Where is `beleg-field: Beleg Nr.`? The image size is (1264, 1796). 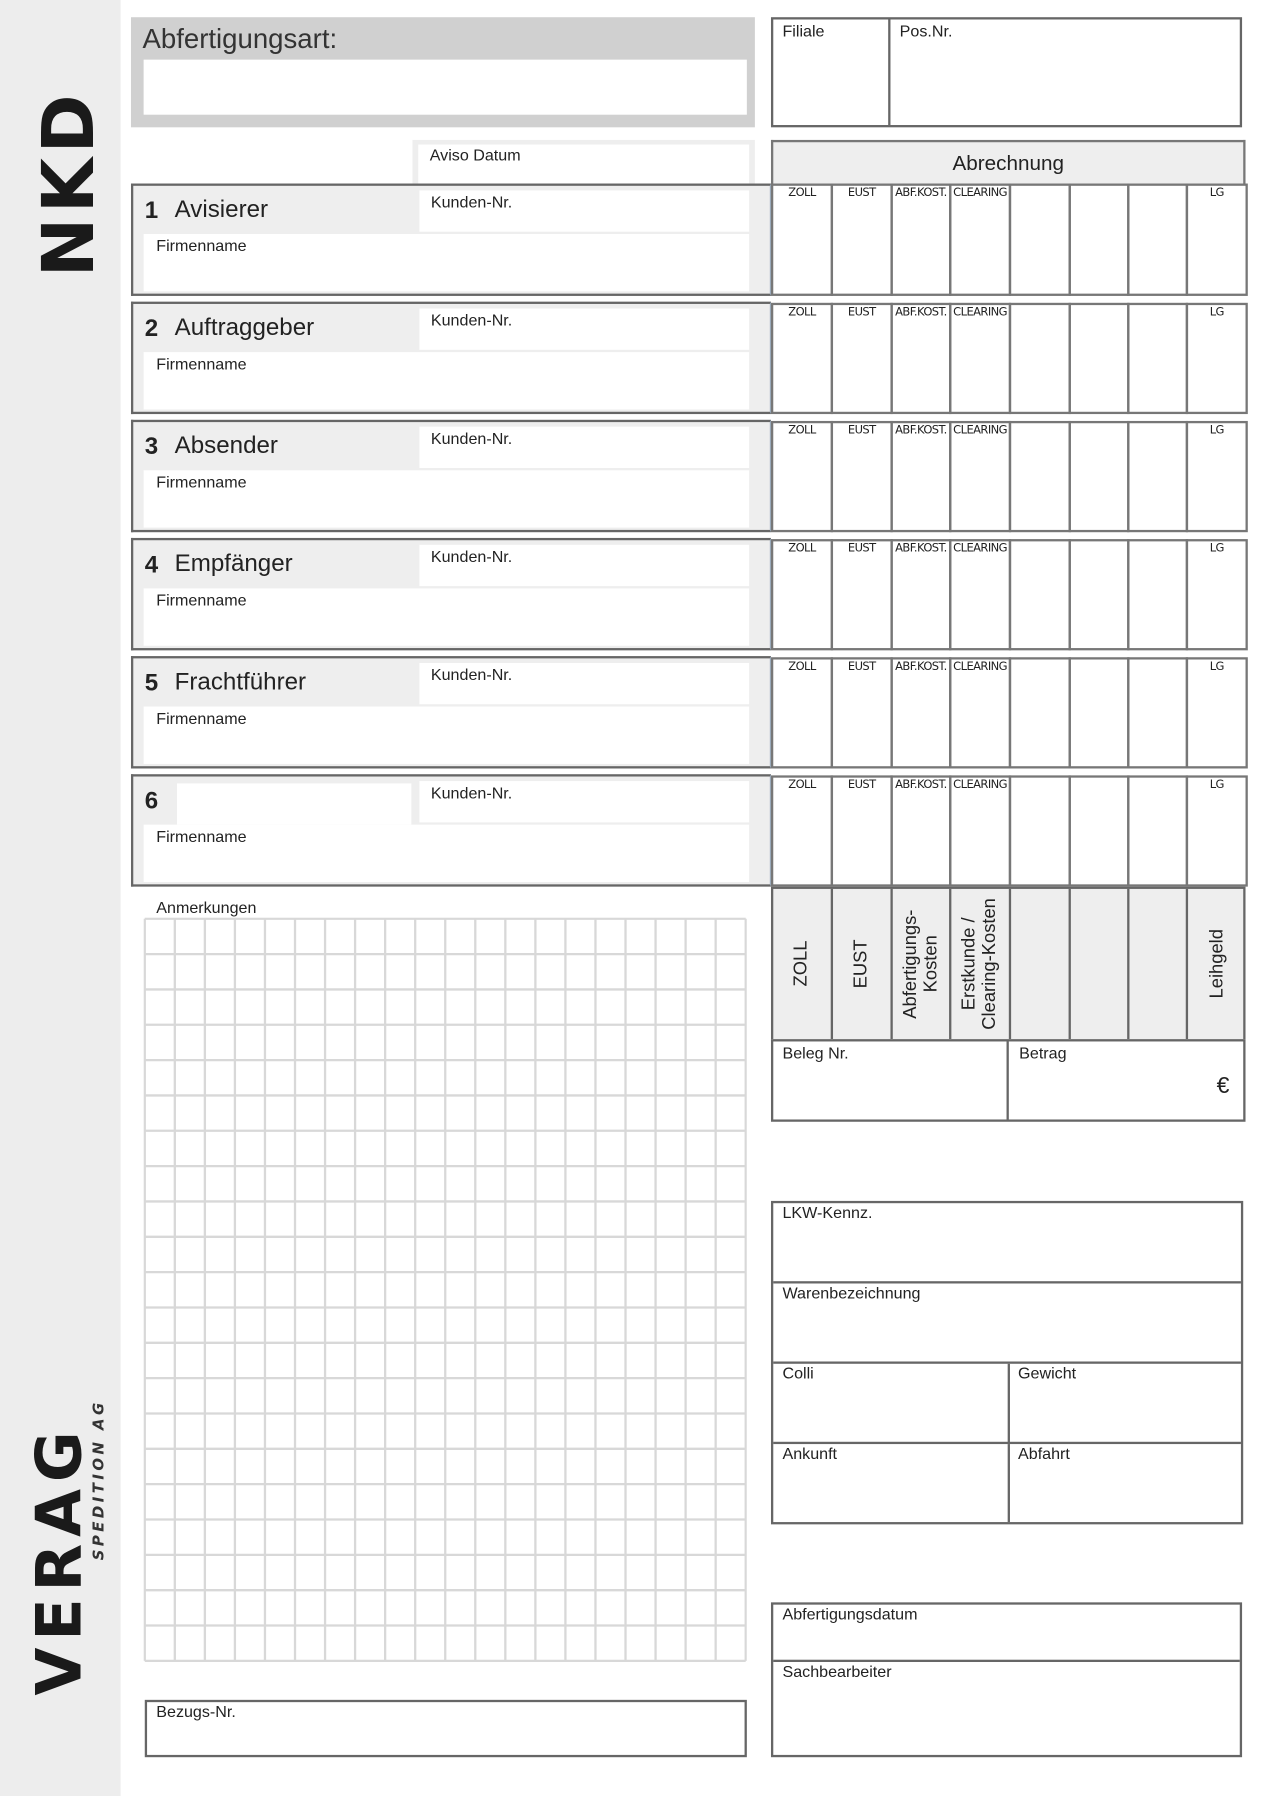
beleg-field: Beleg Nr. is located at coordinates (891, 1080).